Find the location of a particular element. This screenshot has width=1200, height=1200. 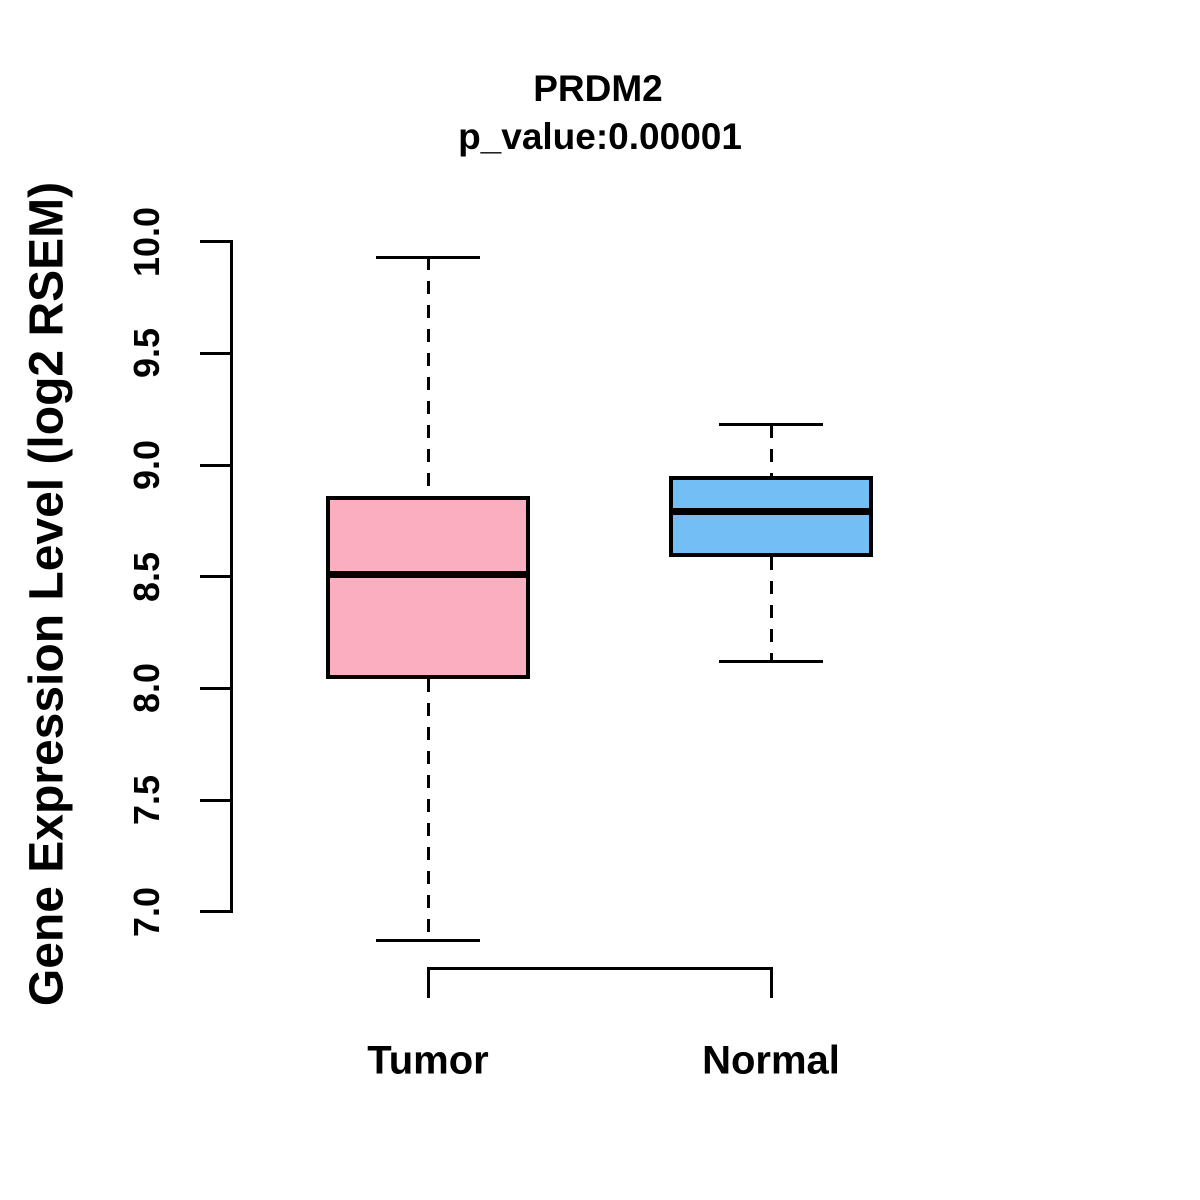

comparison-bracket-horizontal is located at coordinates (599, 968).